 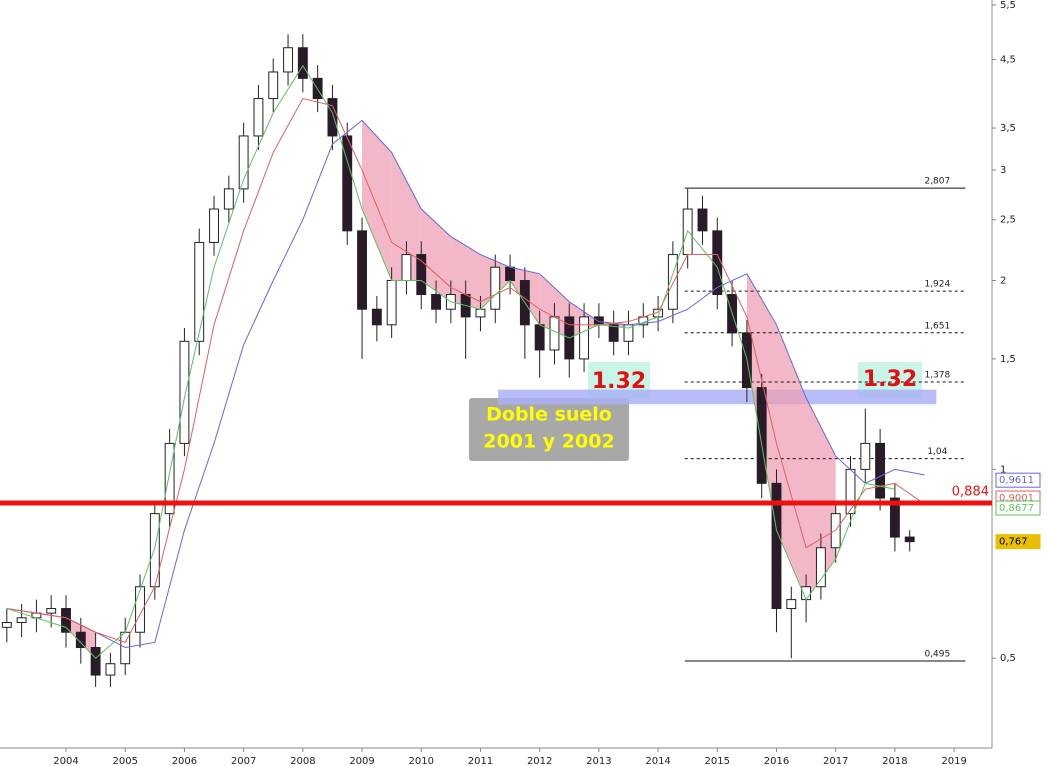 What do you see at coordinates (243, 761) in the screenshot?
I see `x-tick-label: 2007` at bounding box center [243, 761].